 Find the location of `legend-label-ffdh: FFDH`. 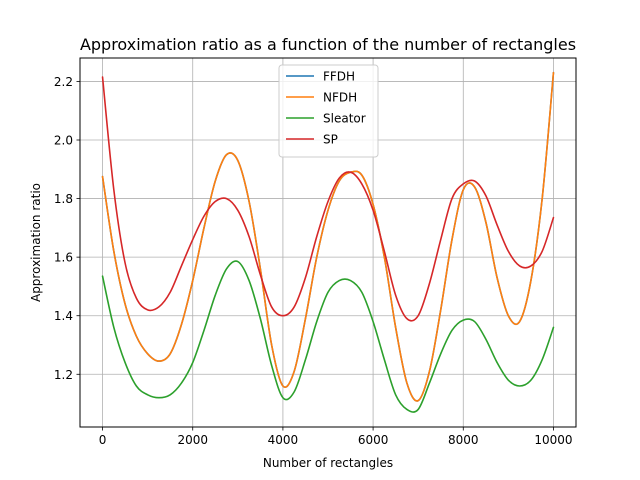

legend-label-ffdh: FFDH is located at coordinates (339, 77).